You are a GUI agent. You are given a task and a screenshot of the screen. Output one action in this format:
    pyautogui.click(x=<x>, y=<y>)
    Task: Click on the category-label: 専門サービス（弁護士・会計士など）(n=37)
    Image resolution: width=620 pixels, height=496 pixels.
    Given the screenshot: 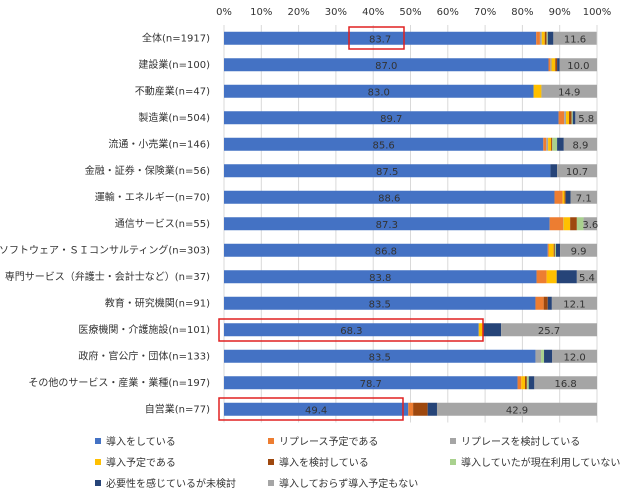 What is the action you would take?
    pyautogui.click(x=107, y=276)
    